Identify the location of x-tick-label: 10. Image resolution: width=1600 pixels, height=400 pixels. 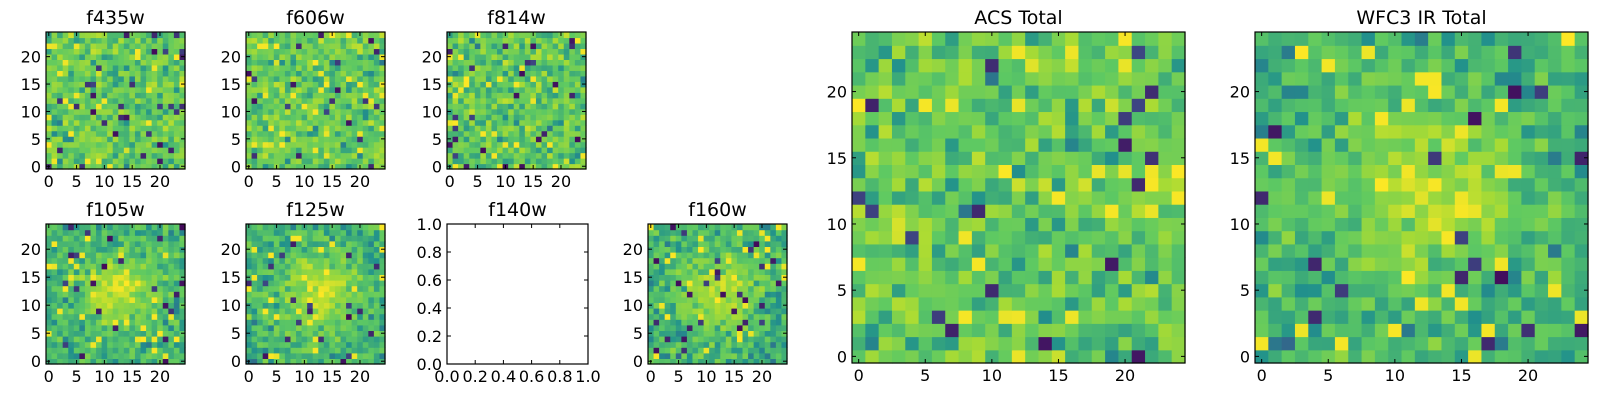
(304, 376).